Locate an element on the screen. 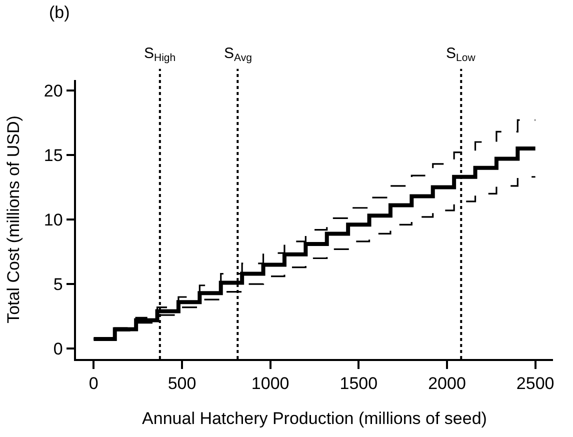 The width and height of the screenshot is (573, 437). ref-line-label: S$_{Low}$ is located at coordinates (461, 54).